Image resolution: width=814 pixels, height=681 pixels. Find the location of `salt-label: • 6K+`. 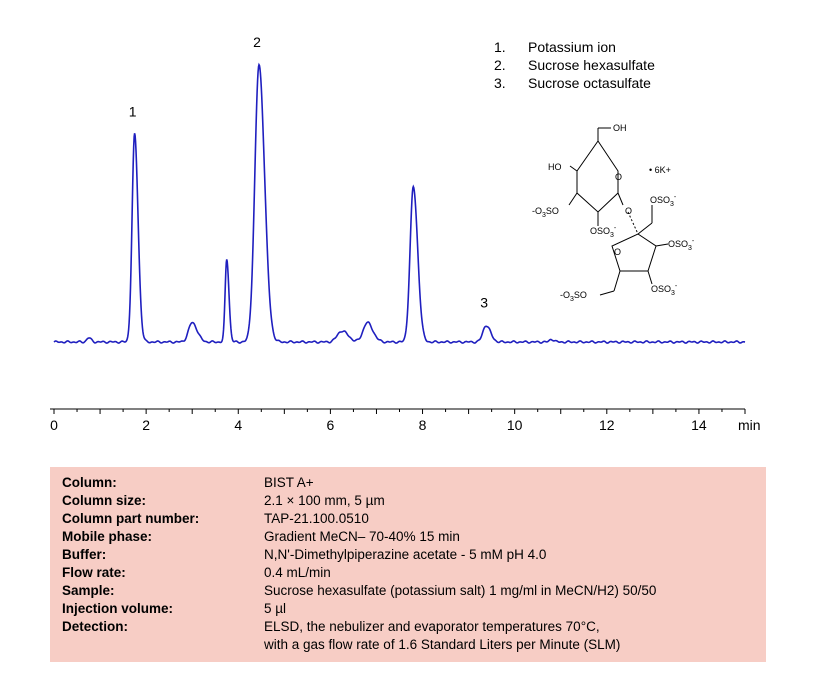

salt-label: • 6K+ is located at coordinates (660, 170).